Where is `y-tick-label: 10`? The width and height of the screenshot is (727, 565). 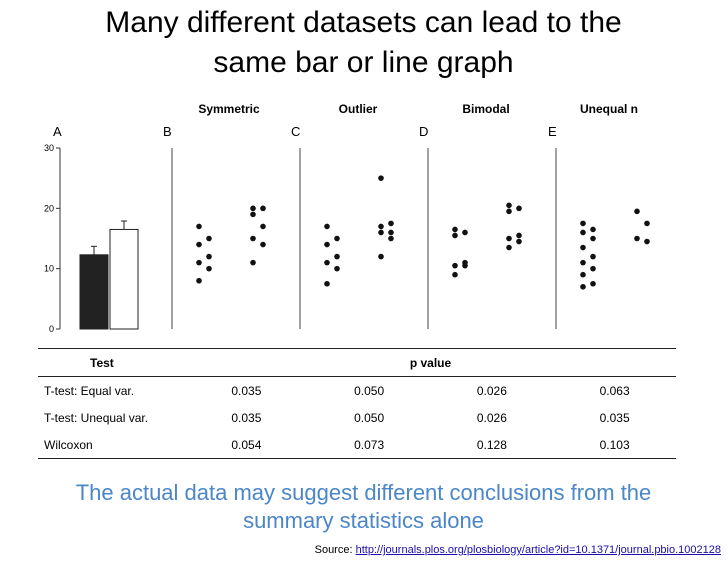 y-tick-label: 10 is located at coordinates (49, 269).